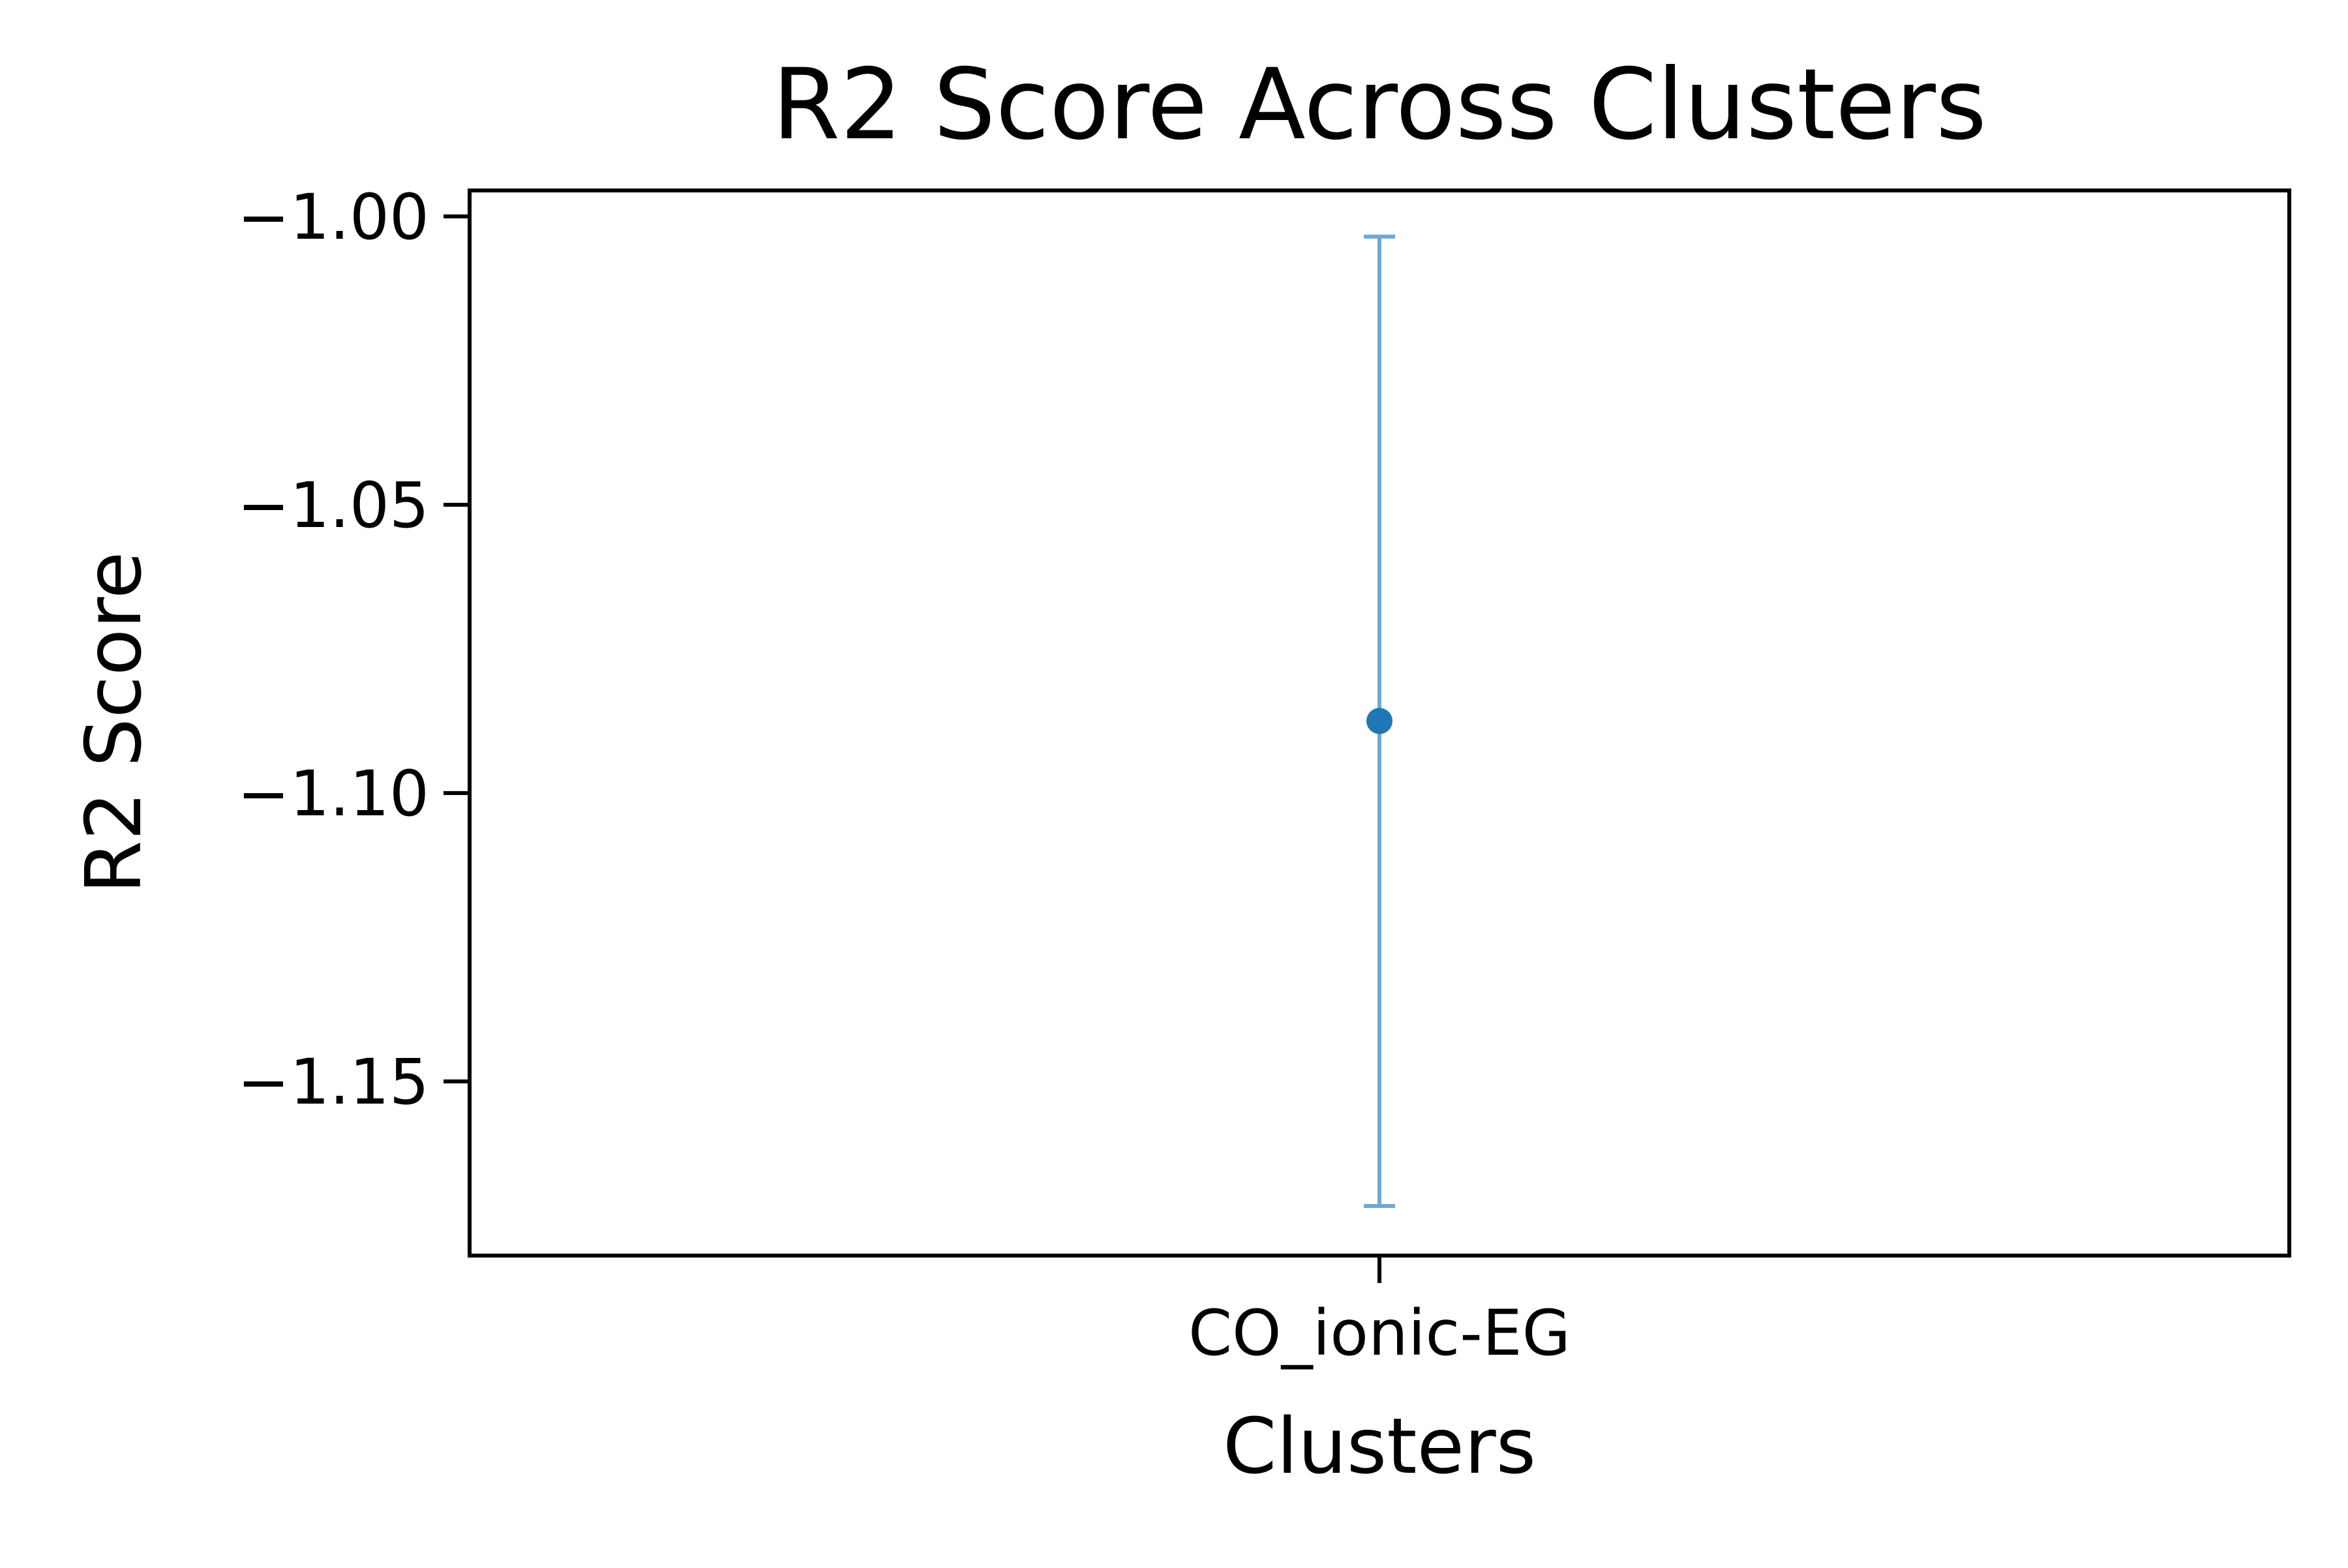  Describe the element at coordinates (333, 793) in the screenshot. I see `y-tick-label: −1.10` at that location.